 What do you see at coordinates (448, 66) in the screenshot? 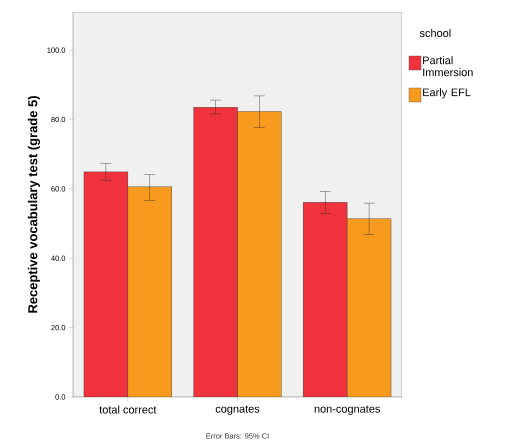
I see `legend-label: Partial Immersion` at bounding box center [448, 66].